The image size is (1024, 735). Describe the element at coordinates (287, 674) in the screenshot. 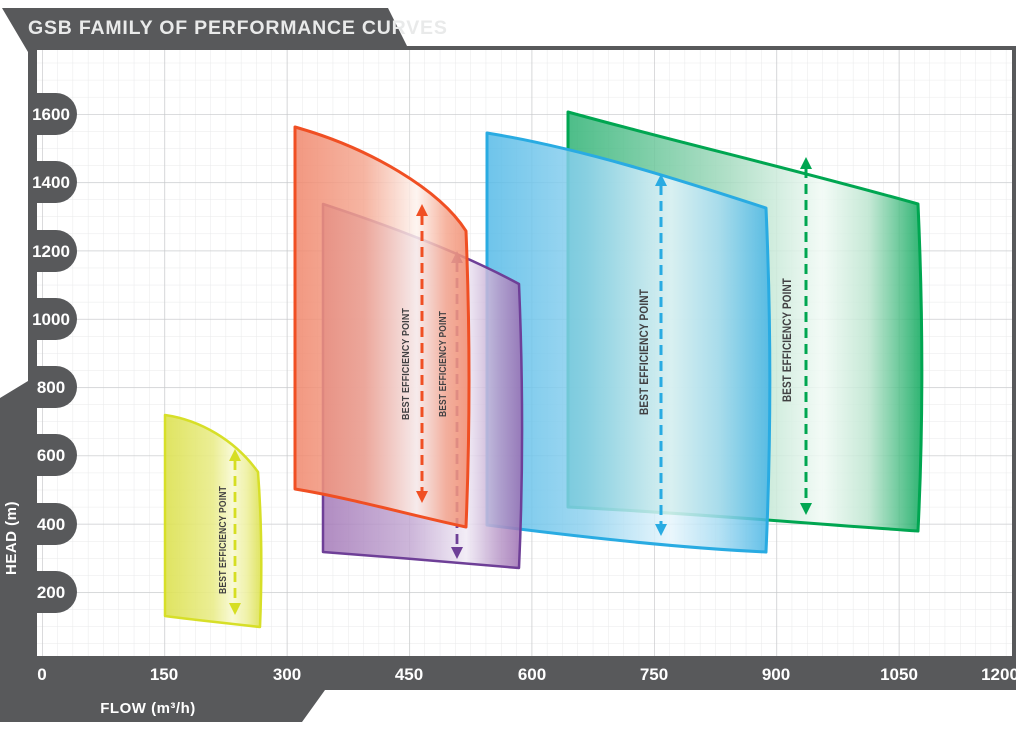

I see `x-tick-label: 300` at that location.